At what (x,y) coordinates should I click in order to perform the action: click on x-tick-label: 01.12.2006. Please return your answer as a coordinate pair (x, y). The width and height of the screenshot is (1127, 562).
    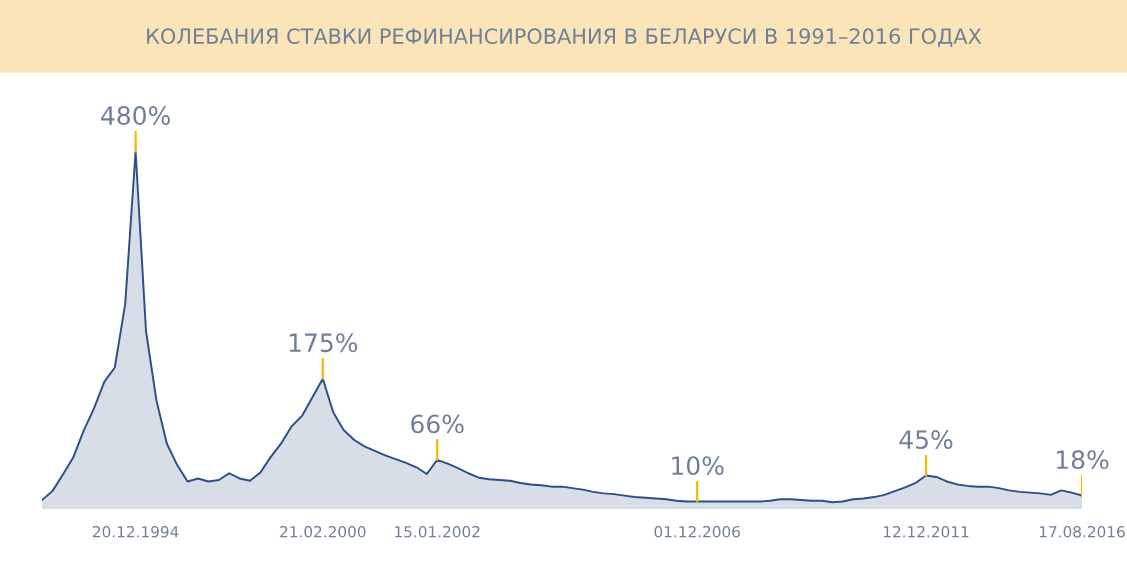
    Looking at the image, I should click on (697, 531).